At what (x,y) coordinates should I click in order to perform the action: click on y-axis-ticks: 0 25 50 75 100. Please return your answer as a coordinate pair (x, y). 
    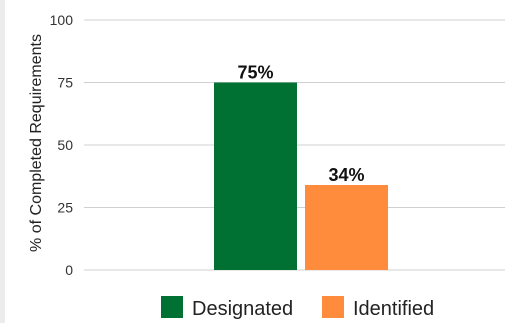
    Looking at the image, I should click on (62, 145).